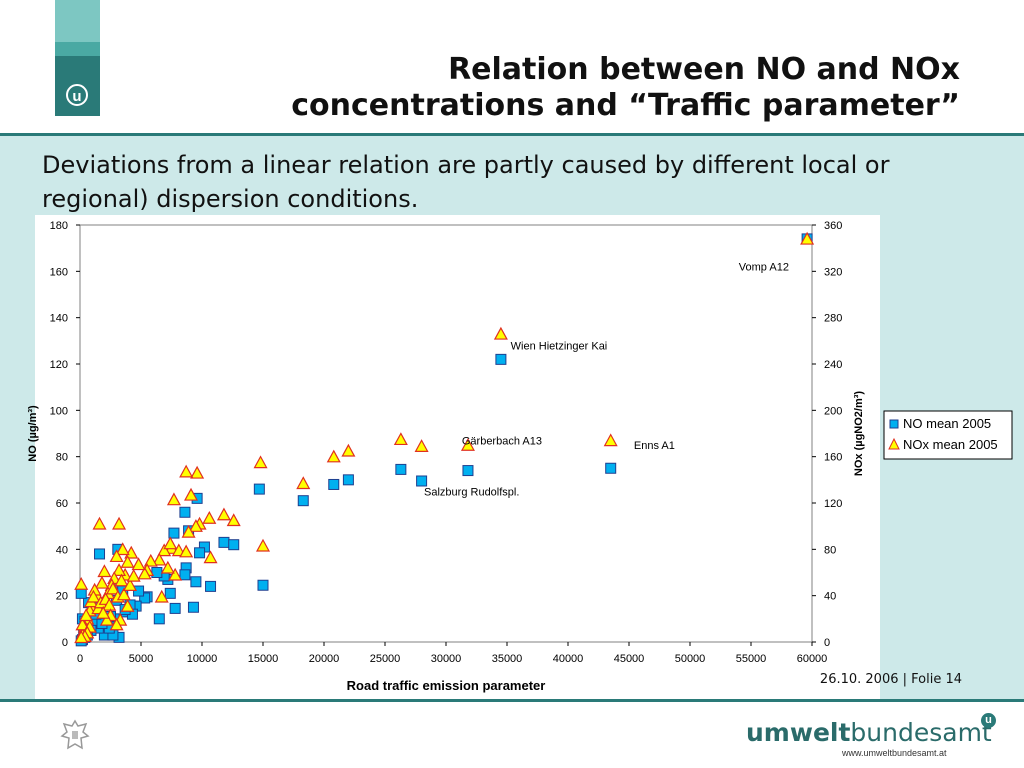  I want to click on legend-marker-nox, so click(894, 443).